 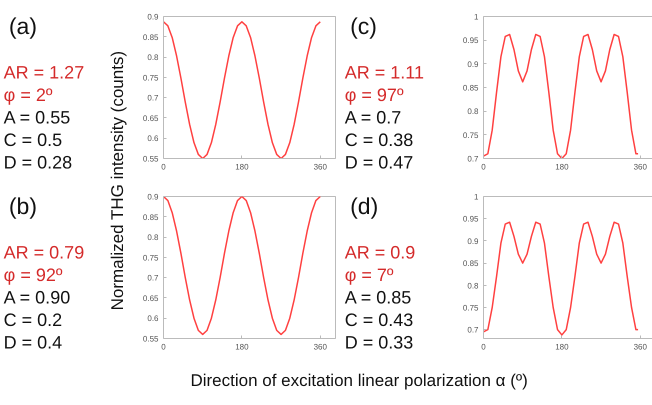 What do you see at coordinates (363, 26) in the screenshot?
I see `chart-title: (c)` at bounding box center [363, 26].